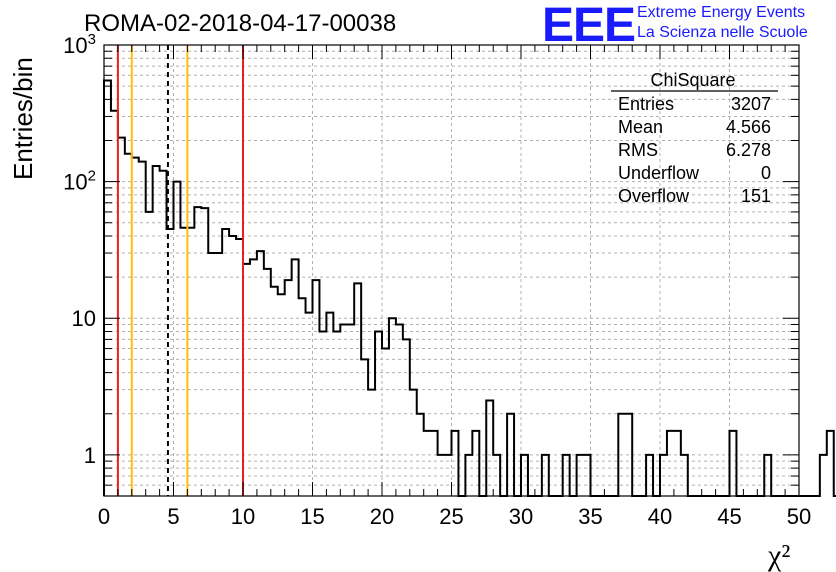 This screenshot has width=836, height=572. What do you see at coordinates (756, 196) in the screenshot?
I see `stats-row-value: 151` at bounding box center [756, 196].